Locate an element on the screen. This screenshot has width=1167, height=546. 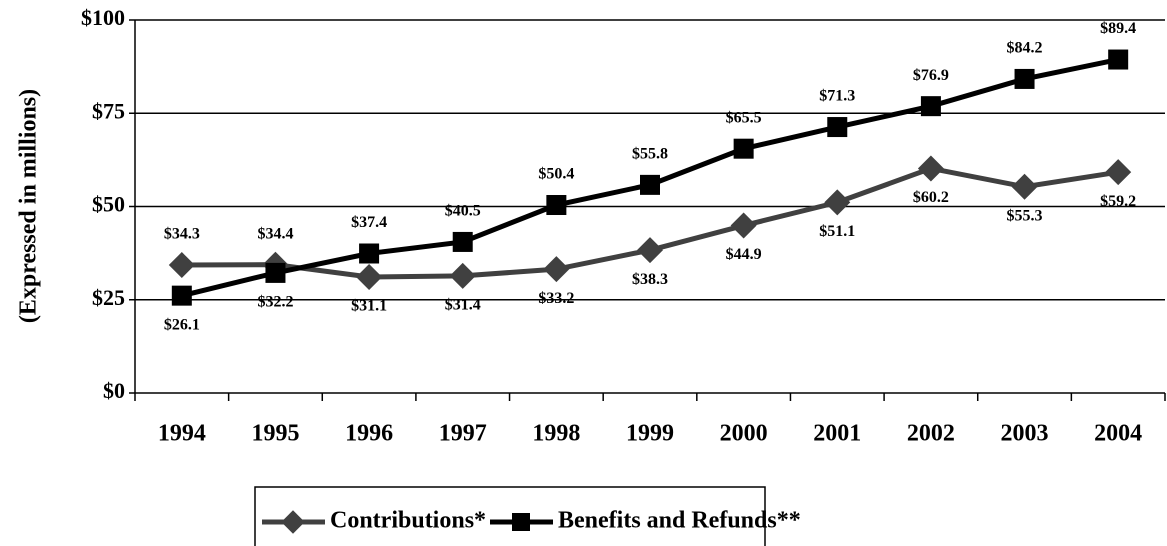
data-label: $40.5 is located at coordinates (463, 211).